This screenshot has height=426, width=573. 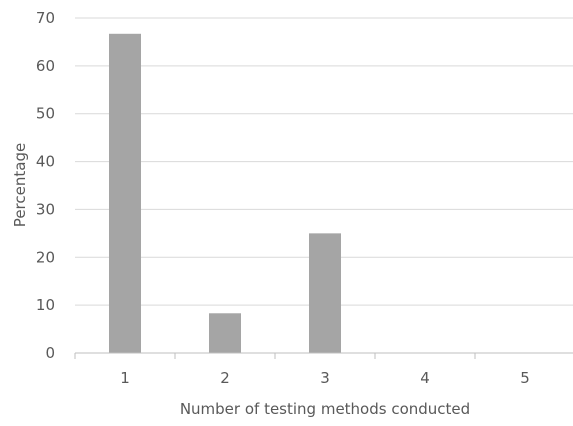 What do you see at coordinates (45, 305) in the screenshot?
I see `y-tick-label: 10` at bounding box center [45, 305].